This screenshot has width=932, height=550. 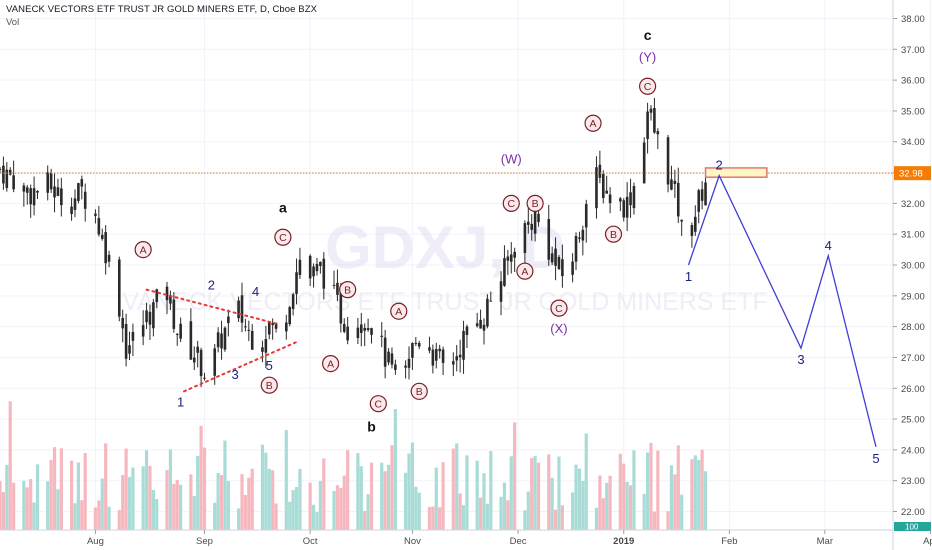 What do you see at coordinates (648, 35) in the screenshot?
I see `wave-label: c` at bounding box center [648, 35].